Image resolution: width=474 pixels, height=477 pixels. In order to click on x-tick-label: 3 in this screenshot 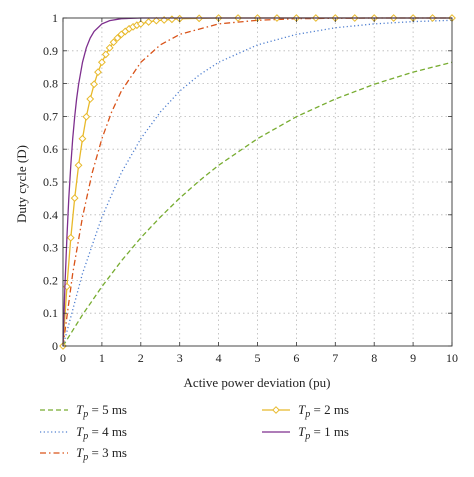, I will do `click(180, 358)`.